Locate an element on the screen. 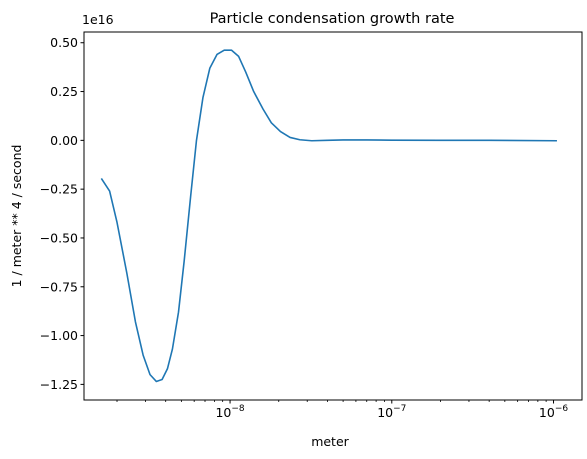 Image resolution: width=587 pixels, height=459 pixels. x-axis-label: meter is located at coordinates (330, 441).